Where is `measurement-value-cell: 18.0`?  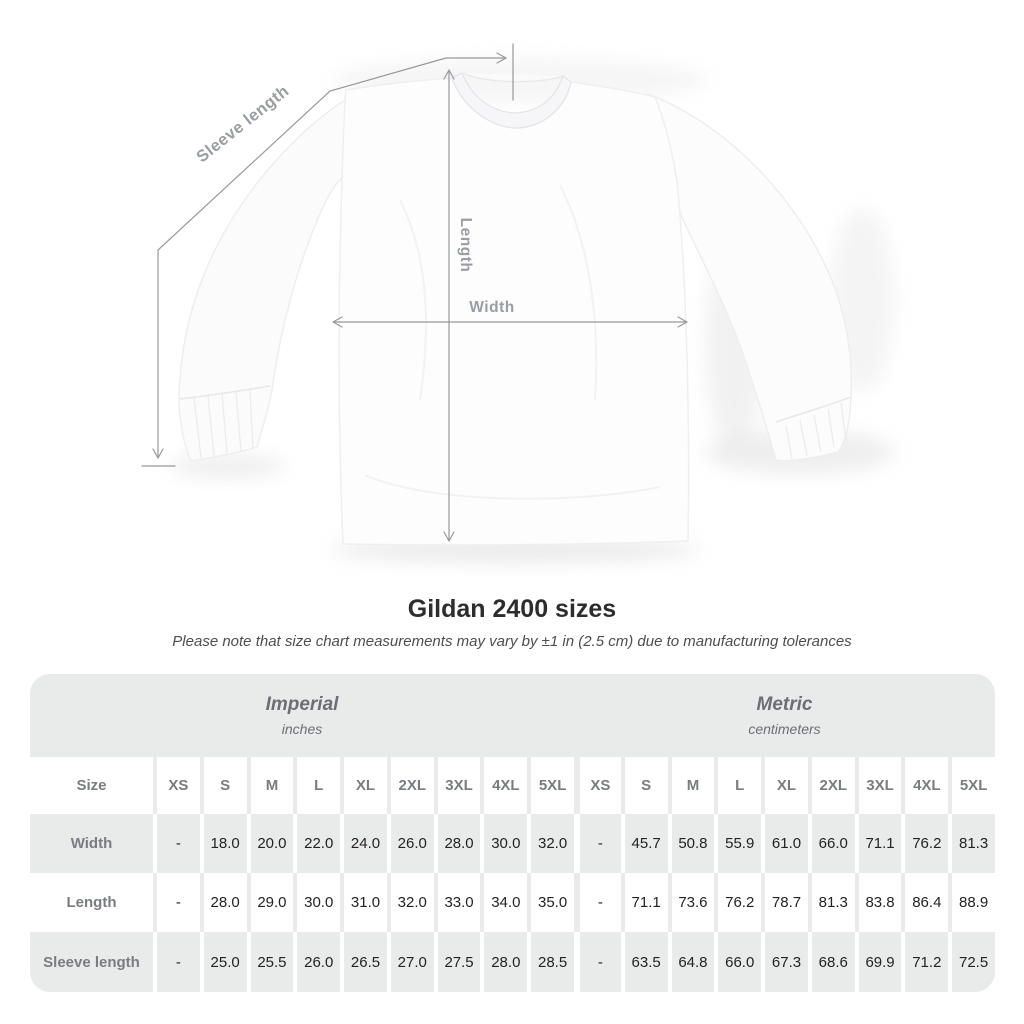 measurement-value-cell: 18.0 is located at coordinates (223, 843).